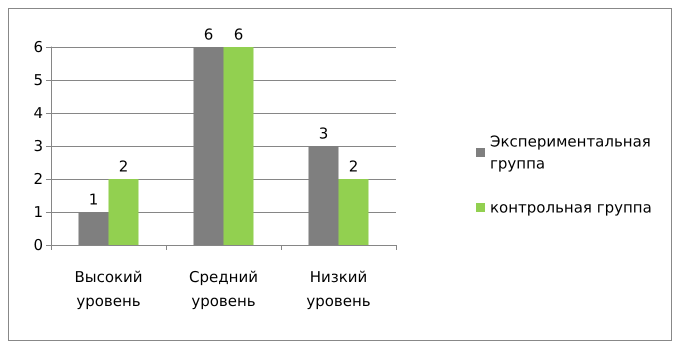  I want to click on legend-label: контрольная группа, so click(571, 207).